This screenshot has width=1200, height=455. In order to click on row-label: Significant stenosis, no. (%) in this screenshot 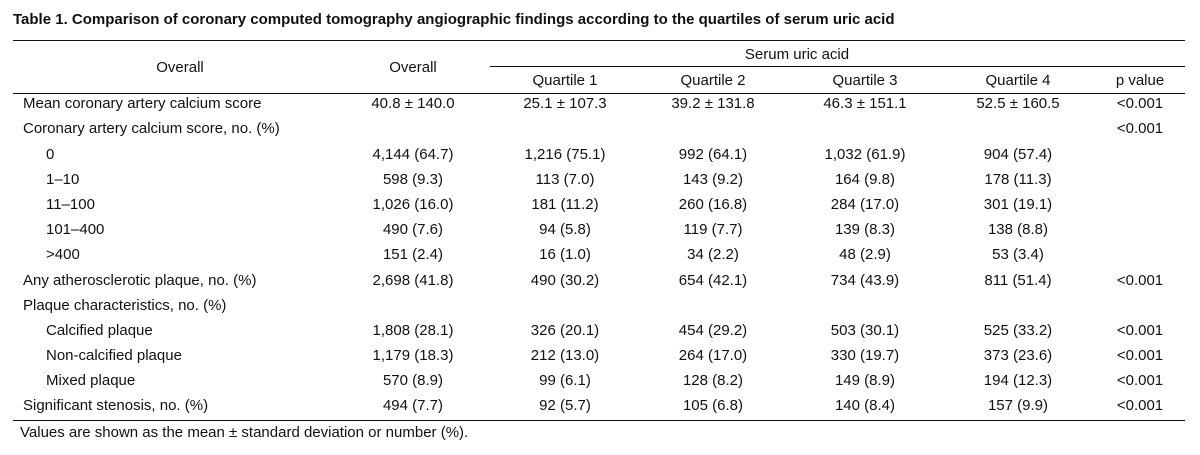, I will do `click(116, 405)`.